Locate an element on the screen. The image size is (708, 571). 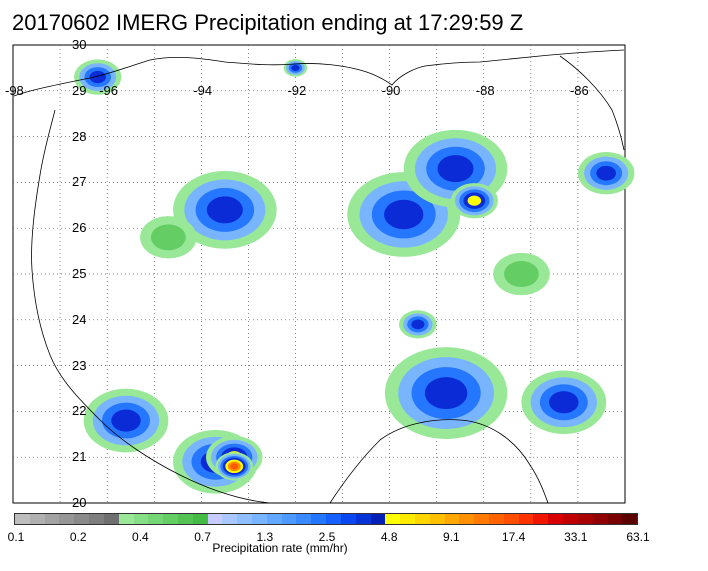
colorbar-tick-label: 4.8 is located at coordinates (389, 537).